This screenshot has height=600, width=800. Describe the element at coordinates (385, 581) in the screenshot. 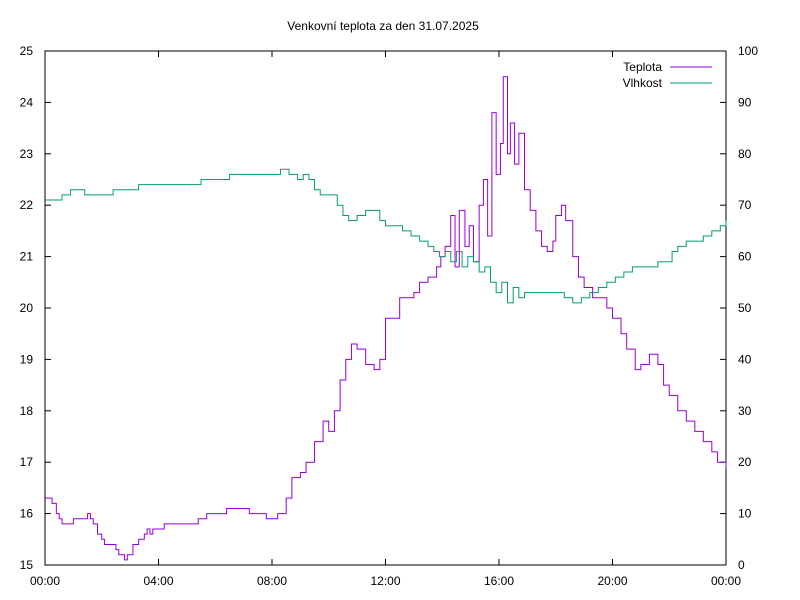

I see `x-tick-label: 12:00` at that location.